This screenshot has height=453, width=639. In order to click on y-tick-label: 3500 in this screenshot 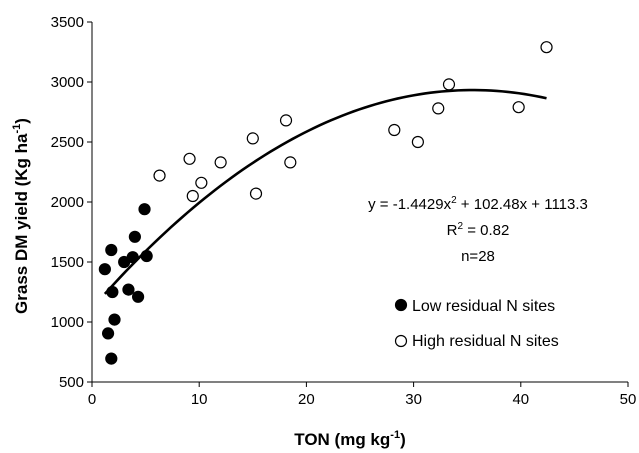, I will do `click(67, 22)`.